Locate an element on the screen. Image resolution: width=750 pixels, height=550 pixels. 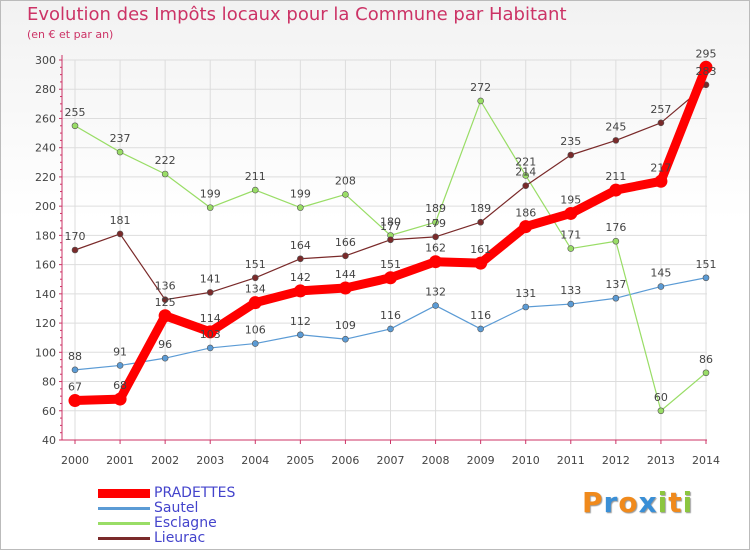
logo-letter: r is located at coordinates (611, 502).